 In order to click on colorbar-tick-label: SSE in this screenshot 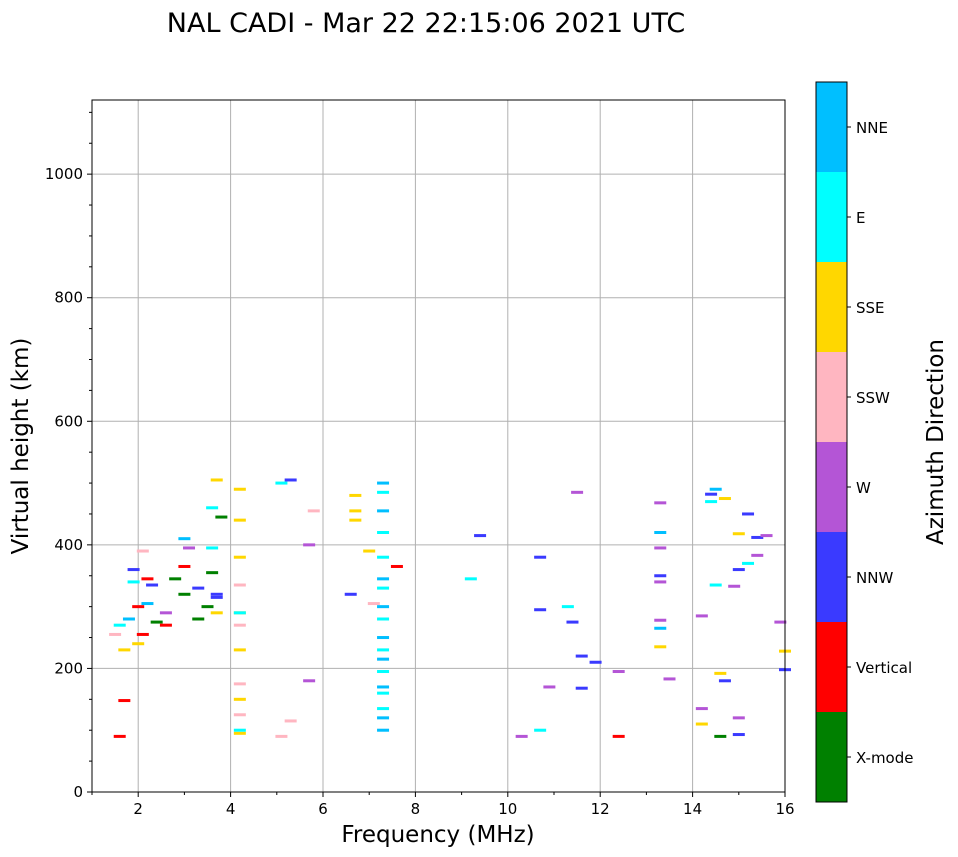, I will do `click(870, 308)`.